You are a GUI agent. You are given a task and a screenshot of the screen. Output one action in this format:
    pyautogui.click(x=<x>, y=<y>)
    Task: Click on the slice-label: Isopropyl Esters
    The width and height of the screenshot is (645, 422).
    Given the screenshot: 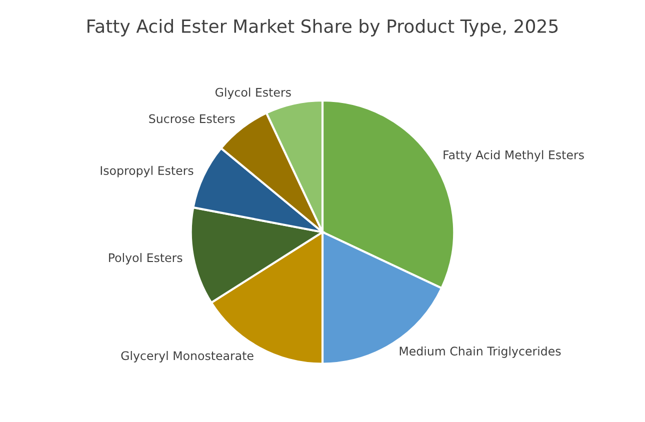 What is the action you would take?
    pyautogui.click(x=147, y=172)
    